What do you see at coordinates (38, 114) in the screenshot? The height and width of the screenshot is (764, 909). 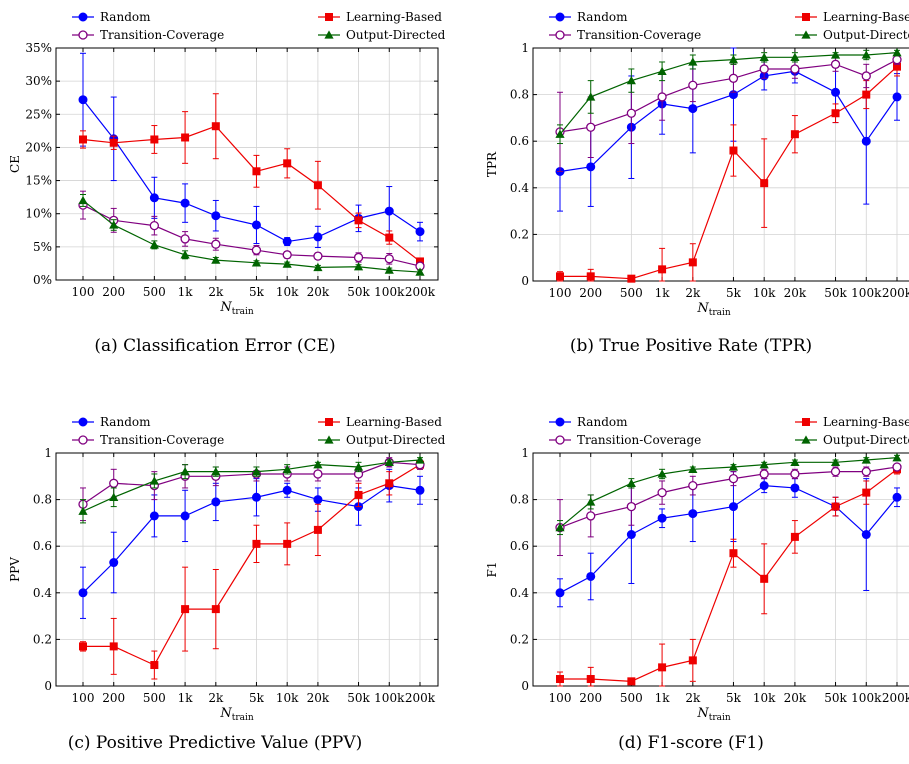 I see `y-tick-label: 25%` at bounding box center [38, 114].